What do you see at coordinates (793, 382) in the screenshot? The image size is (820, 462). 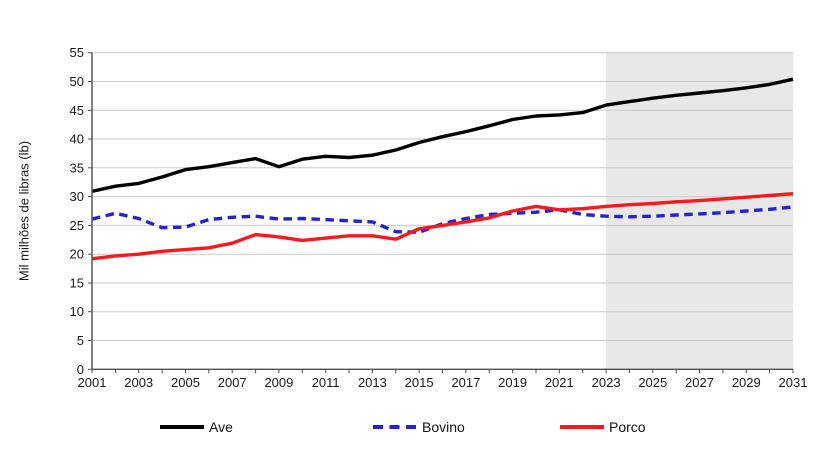 I see `svg-text: 2031` at bounding box center [793, 382].